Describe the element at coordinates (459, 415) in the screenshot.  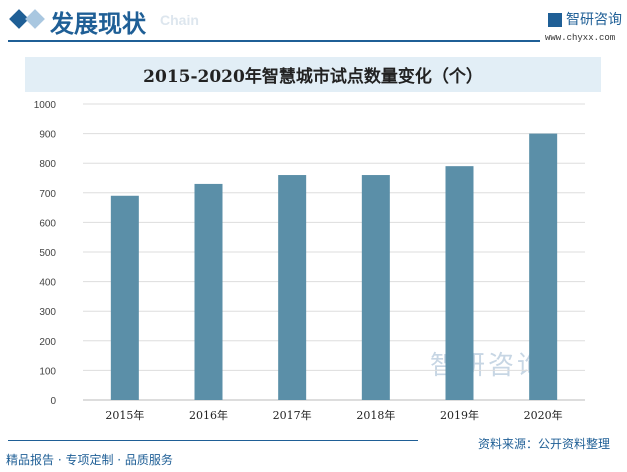
I see `x-tick-label: 2019年` at that location.